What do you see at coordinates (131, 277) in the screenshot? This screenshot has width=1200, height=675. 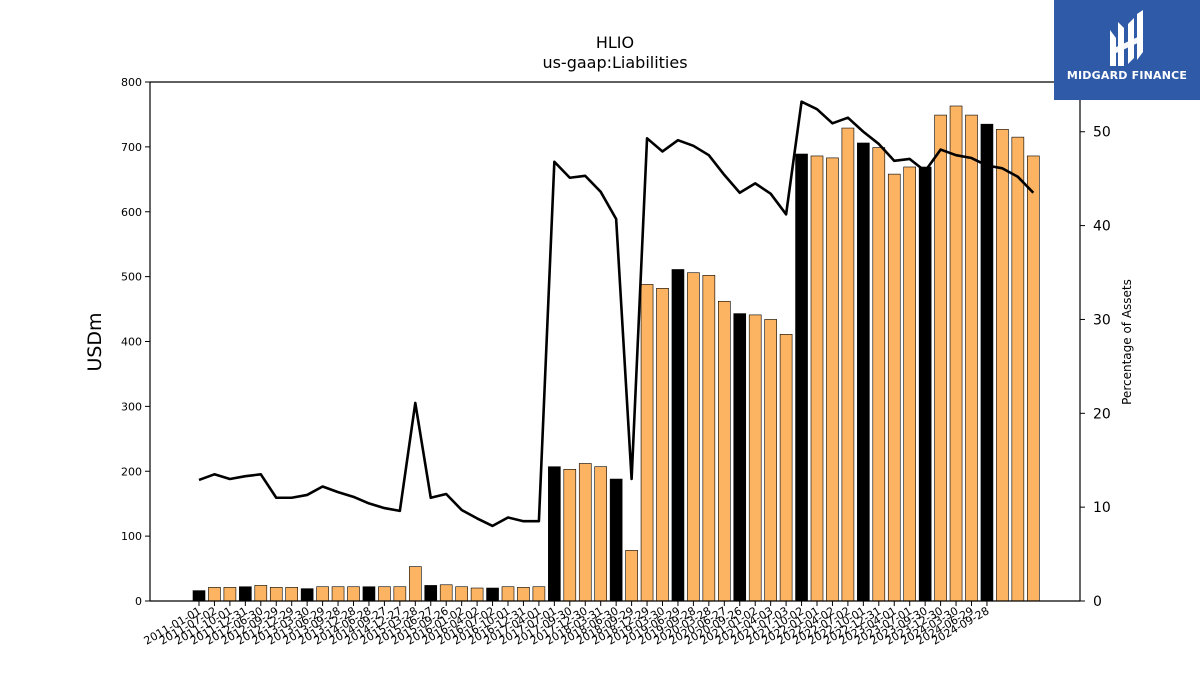 I see `y-tick-label: 500` at bounding box center [131, 277].